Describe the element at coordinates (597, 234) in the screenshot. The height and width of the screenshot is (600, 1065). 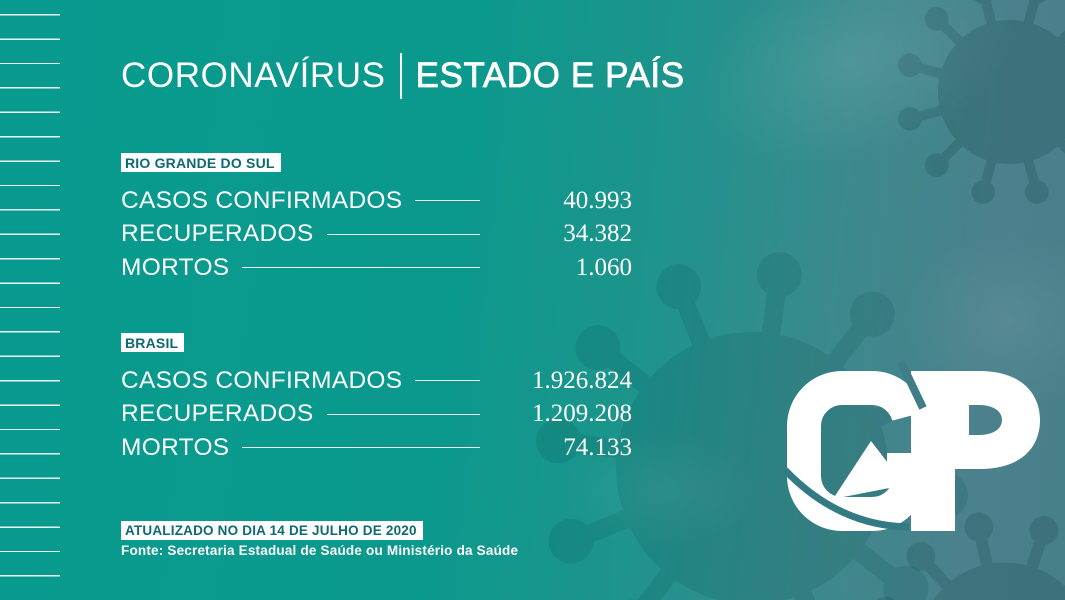
I see `stat-value: 34.382` at that location.